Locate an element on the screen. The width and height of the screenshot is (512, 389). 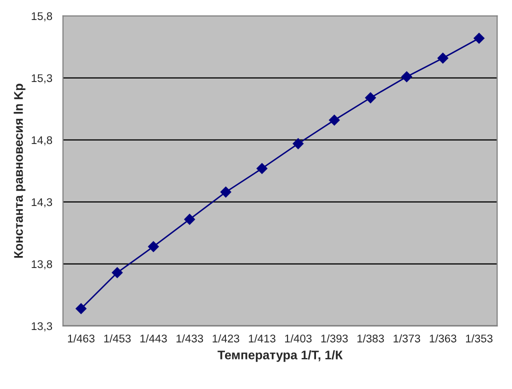
x-tick-label: 1/453 is located at coordinates (117, 338).